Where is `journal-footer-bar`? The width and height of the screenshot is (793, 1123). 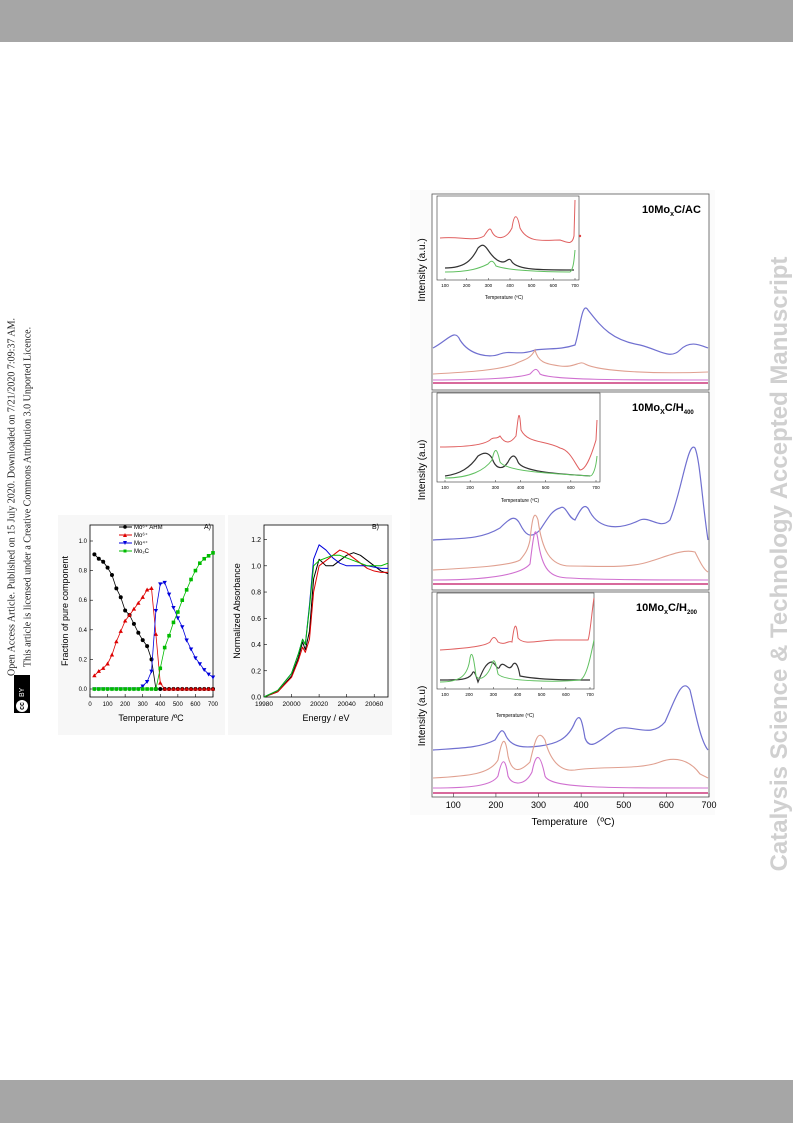 journal-footer-bar is located at coordinates (396, 1101).